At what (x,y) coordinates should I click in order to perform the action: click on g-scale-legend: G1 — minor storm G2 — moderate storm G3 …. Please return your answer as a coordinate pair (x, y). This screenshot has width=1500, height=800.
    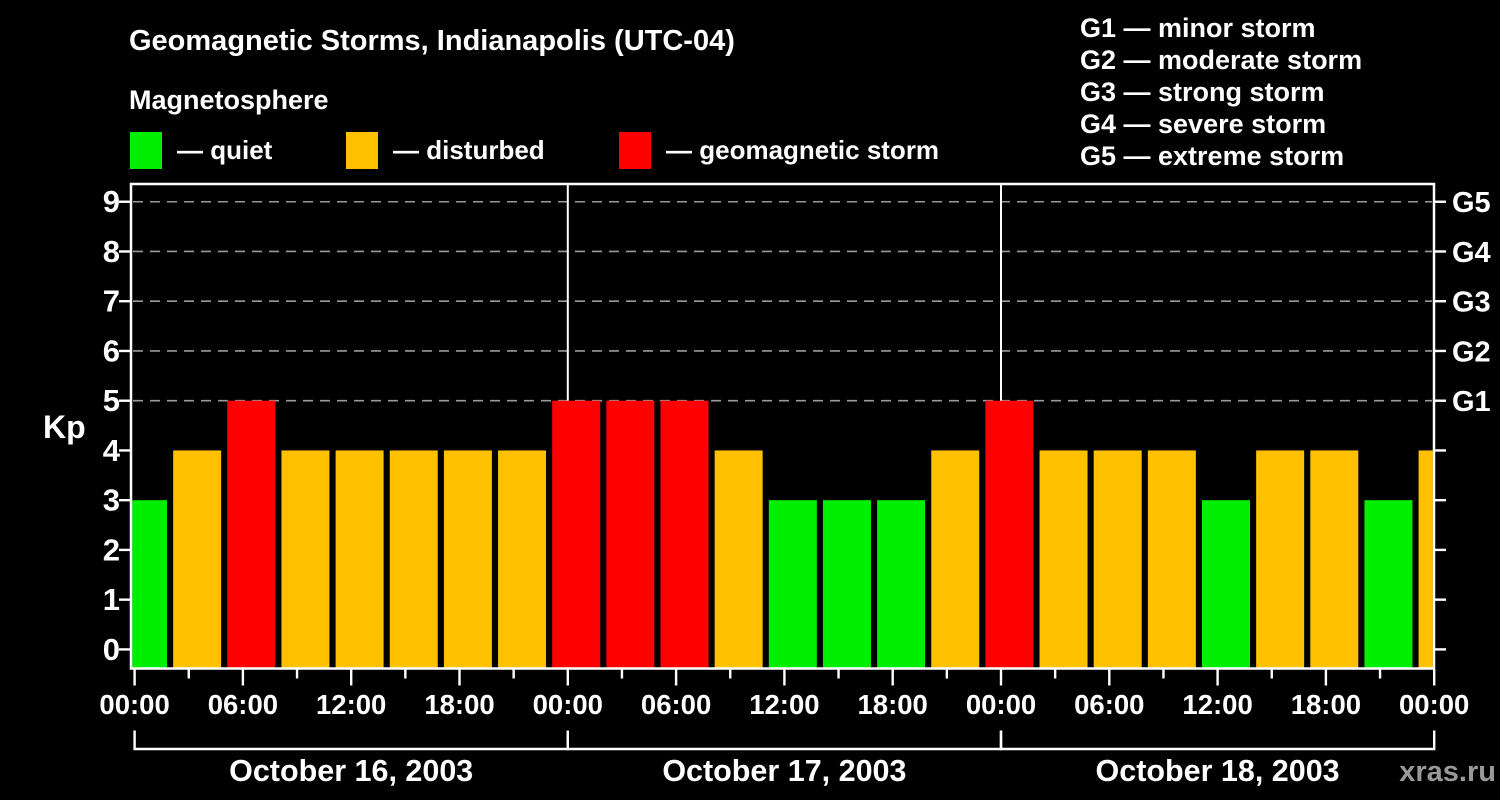
    Looking at the image, I should click on (1221, 92).